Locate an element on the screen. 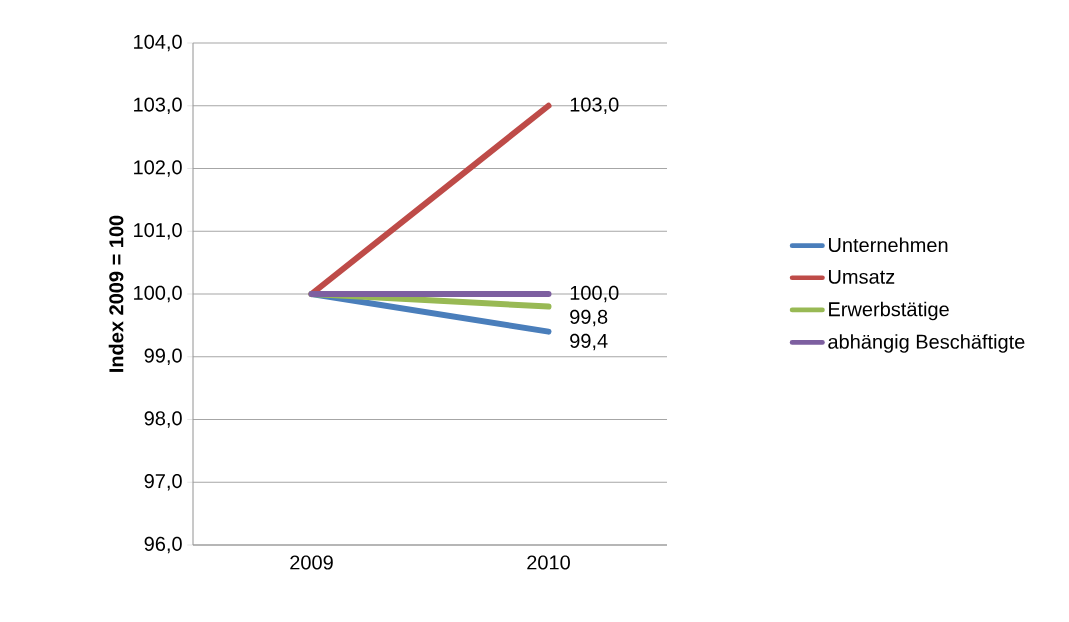 Image resolution: width=1069 pixels, height=622 pixels. legend-label: Erwerbstätige is located at coordinates (889, 311).